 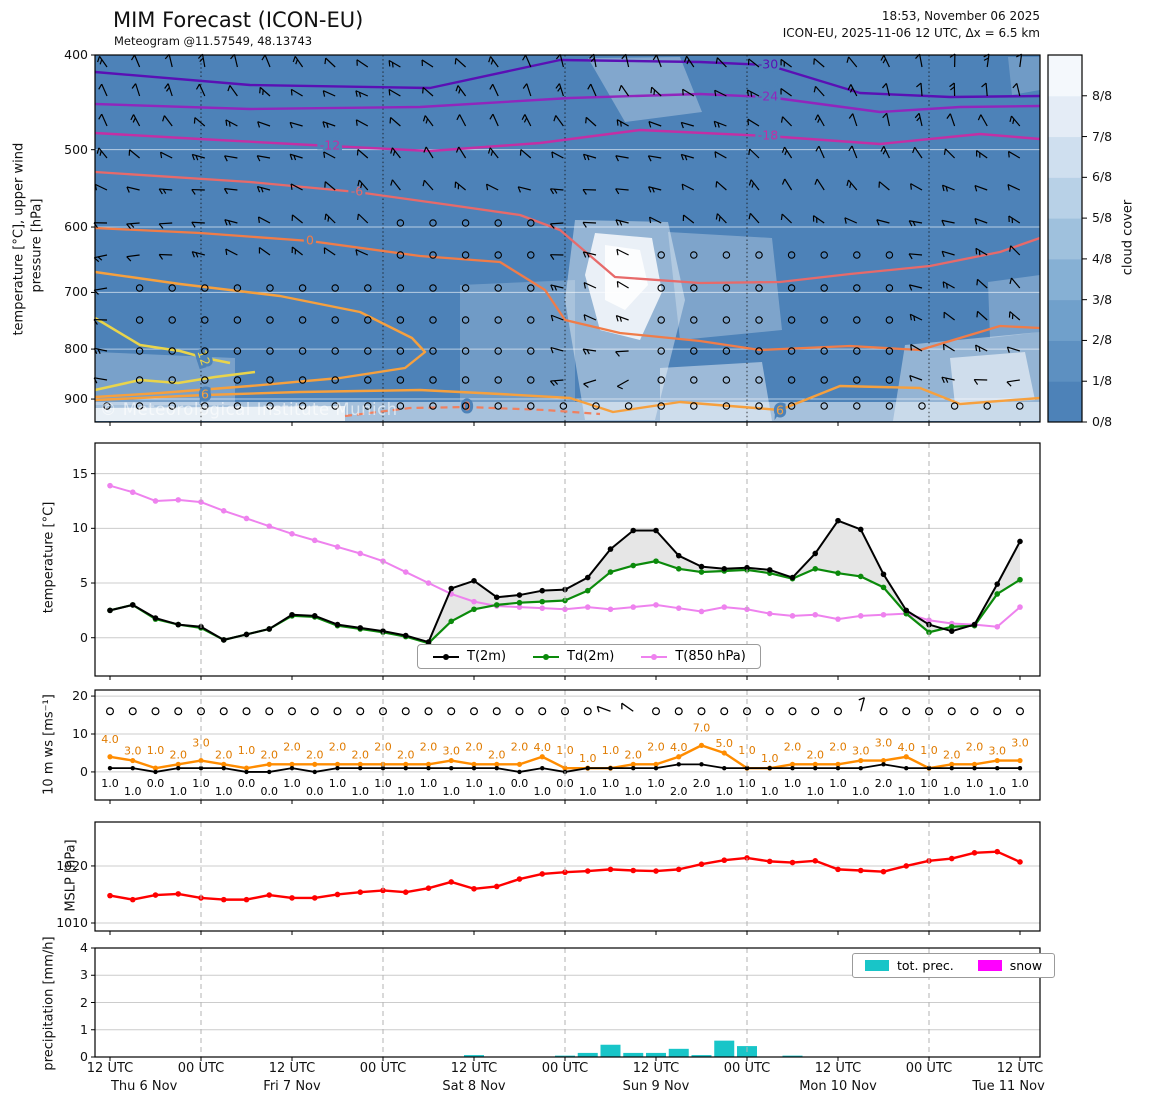 What do you see at coordinates (1009, 965) in the screenshot?
I see `legend-item-snow: snow` at bounding box center [1009, 965].